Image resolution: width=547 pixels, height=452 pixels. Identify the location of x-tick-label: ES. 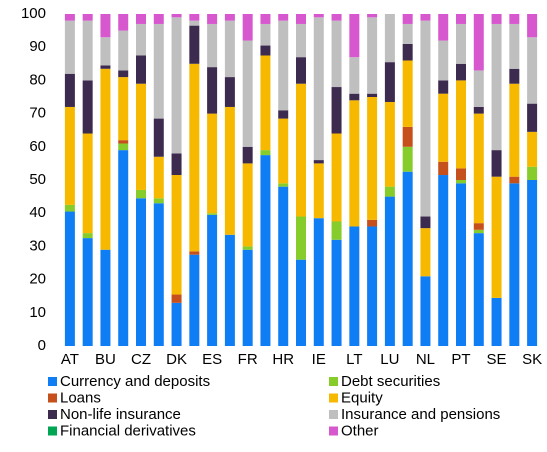
(212, 359).